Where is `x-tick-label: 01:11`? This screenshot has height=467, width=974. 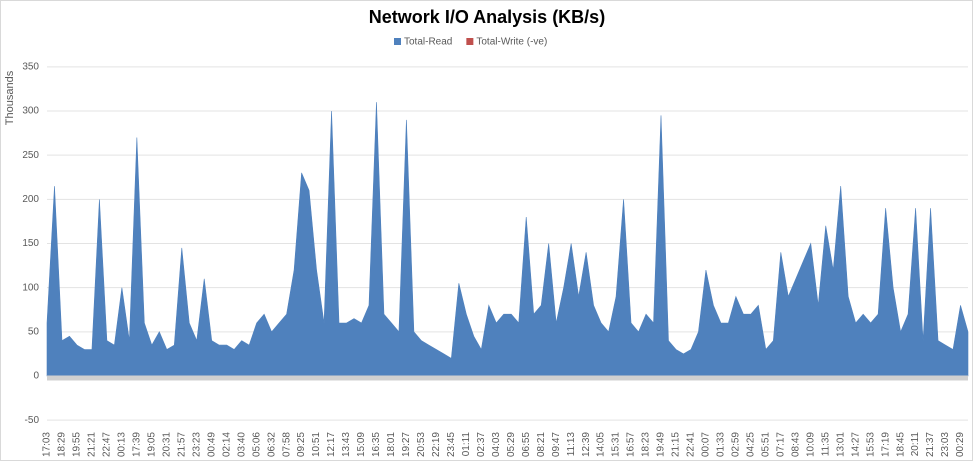 x-tick-label: 01:11 is located at coordinates (466, 444).